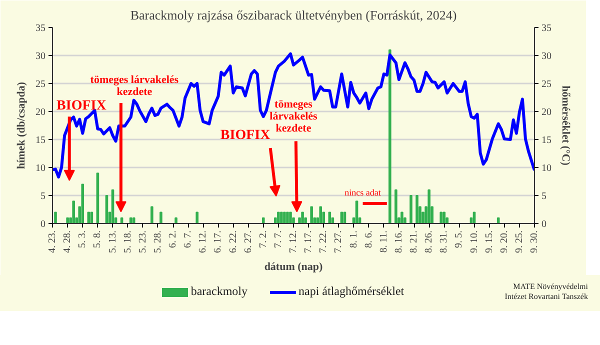 The height and width of the screenshot is (345, 600). I want to click on x-tick-label: 8. 31., so click(444, 241).